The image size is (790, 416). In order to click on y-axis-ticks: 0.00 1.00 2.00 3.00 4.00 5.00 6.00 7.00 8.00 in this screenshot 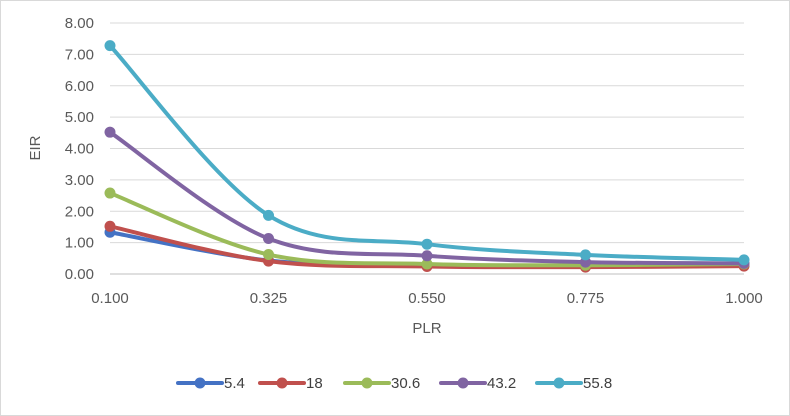, I will do `click(79, 149)`.